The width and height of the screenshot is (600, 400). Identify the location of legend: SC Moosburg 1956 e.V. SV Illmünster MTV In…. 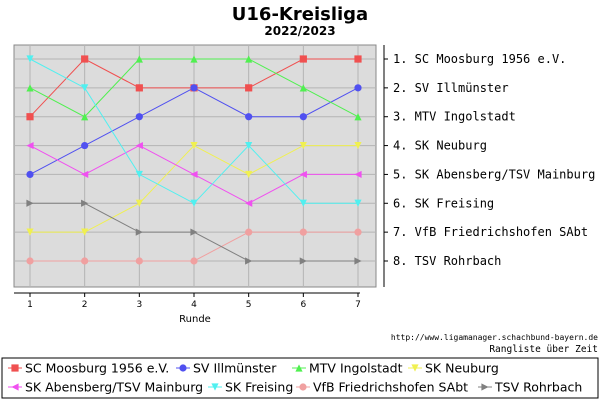
(295, 378).